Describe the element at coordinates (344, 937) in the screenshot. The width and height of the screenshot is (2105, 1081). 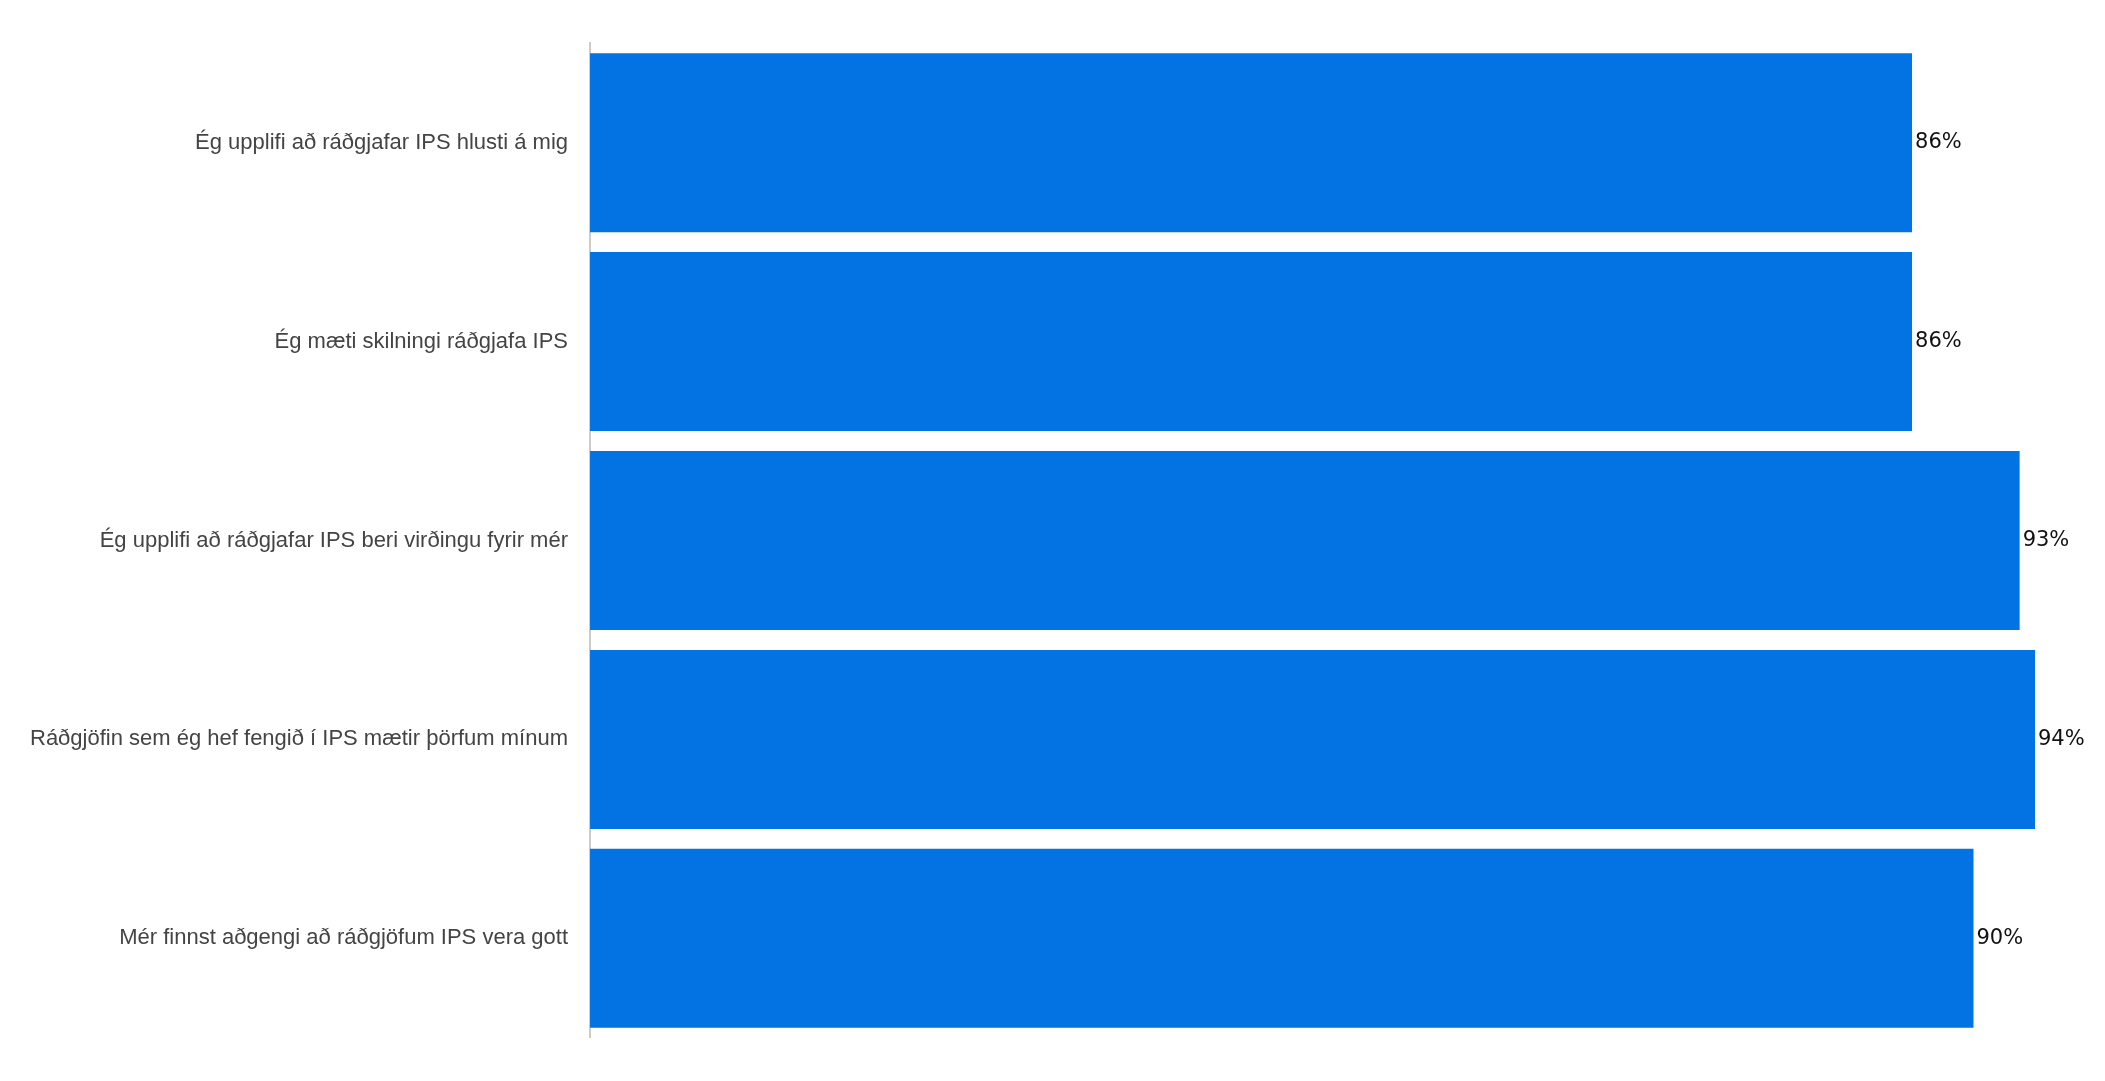
I see `y-tick-label: Mér finnst aðgengi að ráðgjöfum IPS vera gott` at that location.